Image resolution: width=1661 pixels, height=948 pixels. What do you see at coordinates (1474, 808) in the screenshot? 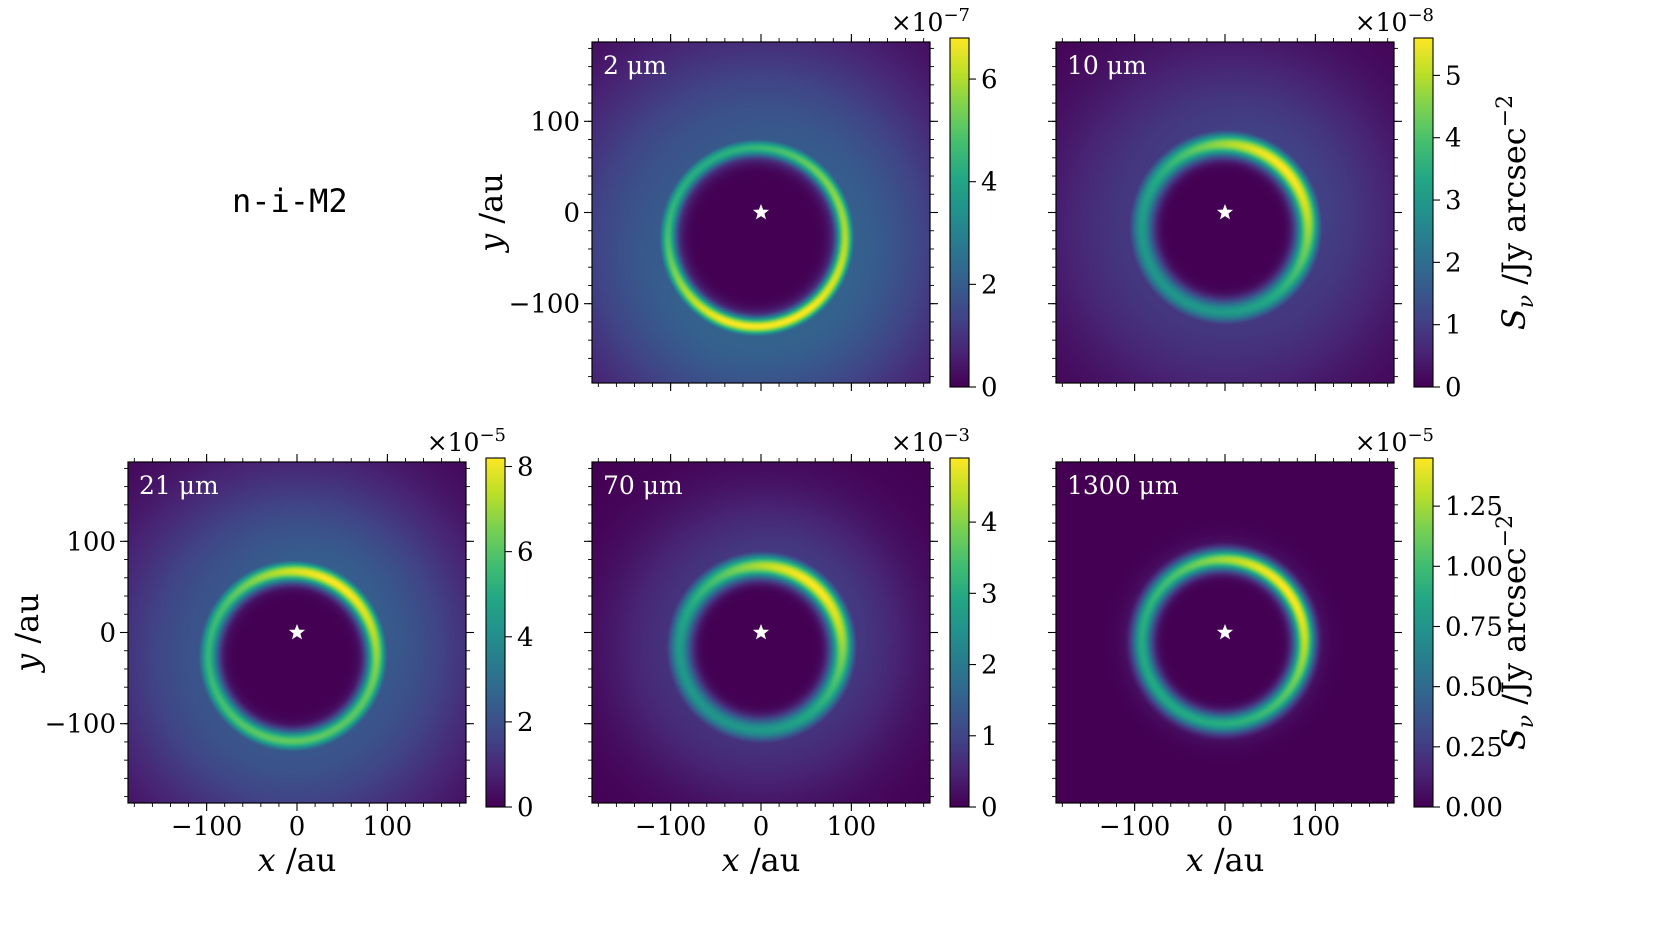
I see `colorbar-tick-label: 0.00` at bounding box center [1474, 808].